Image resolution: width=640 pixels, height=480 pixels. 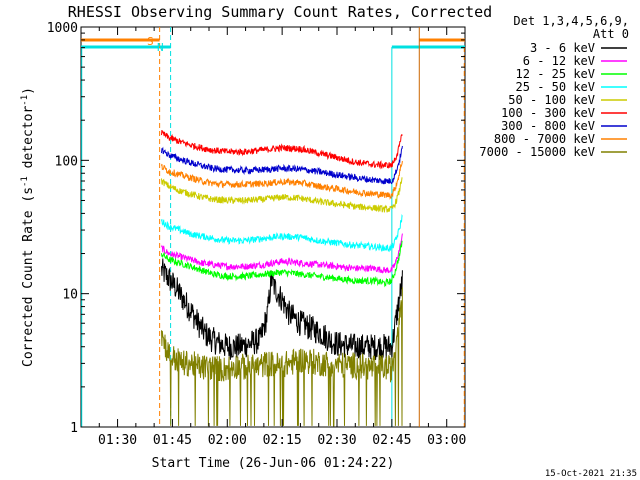 I want to click on y-tick-label: 1000, so click(x=62, y=28).